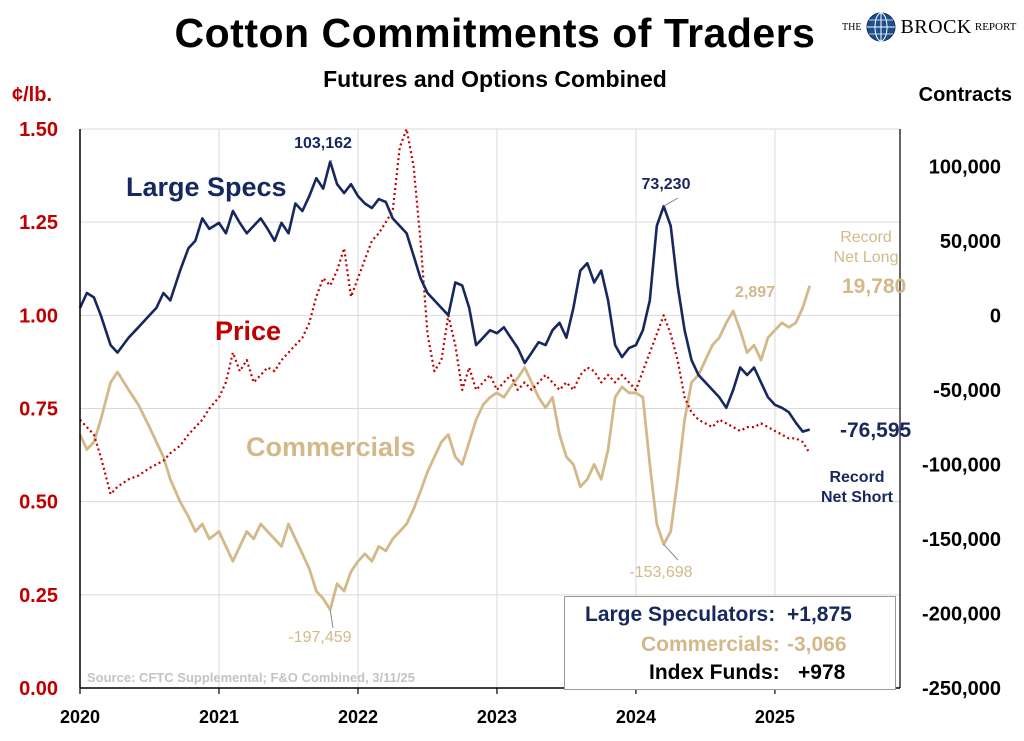 The height and width of the screenshot is (741, 1024). What do you see at coordinates (358, 717) in the screenshot?
I see `x-tick-label: 2022` at bounding box center [358, 717].